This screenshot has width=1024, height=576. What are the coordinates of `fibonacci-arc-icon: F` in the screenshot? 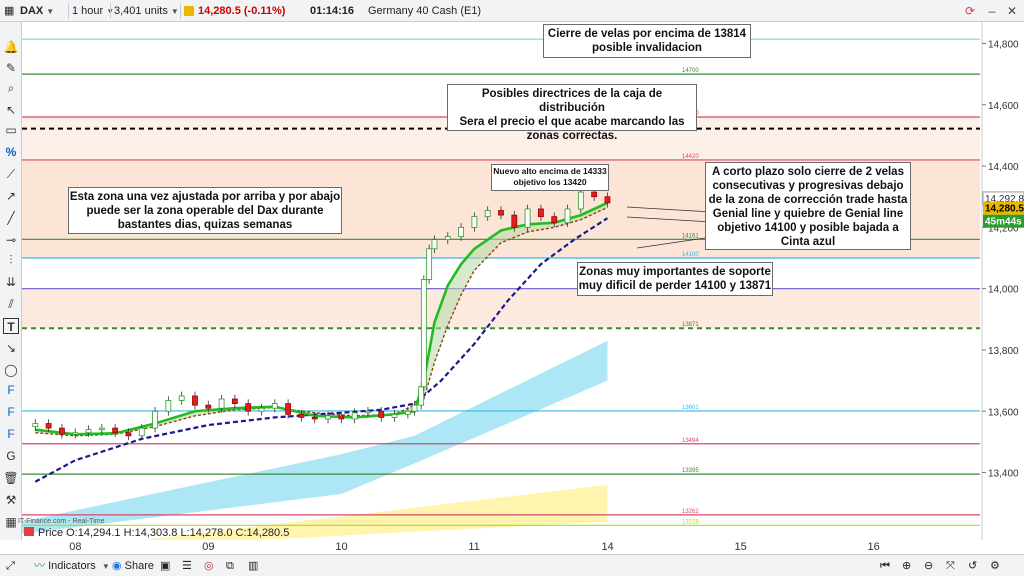 It's located at (11, 434).